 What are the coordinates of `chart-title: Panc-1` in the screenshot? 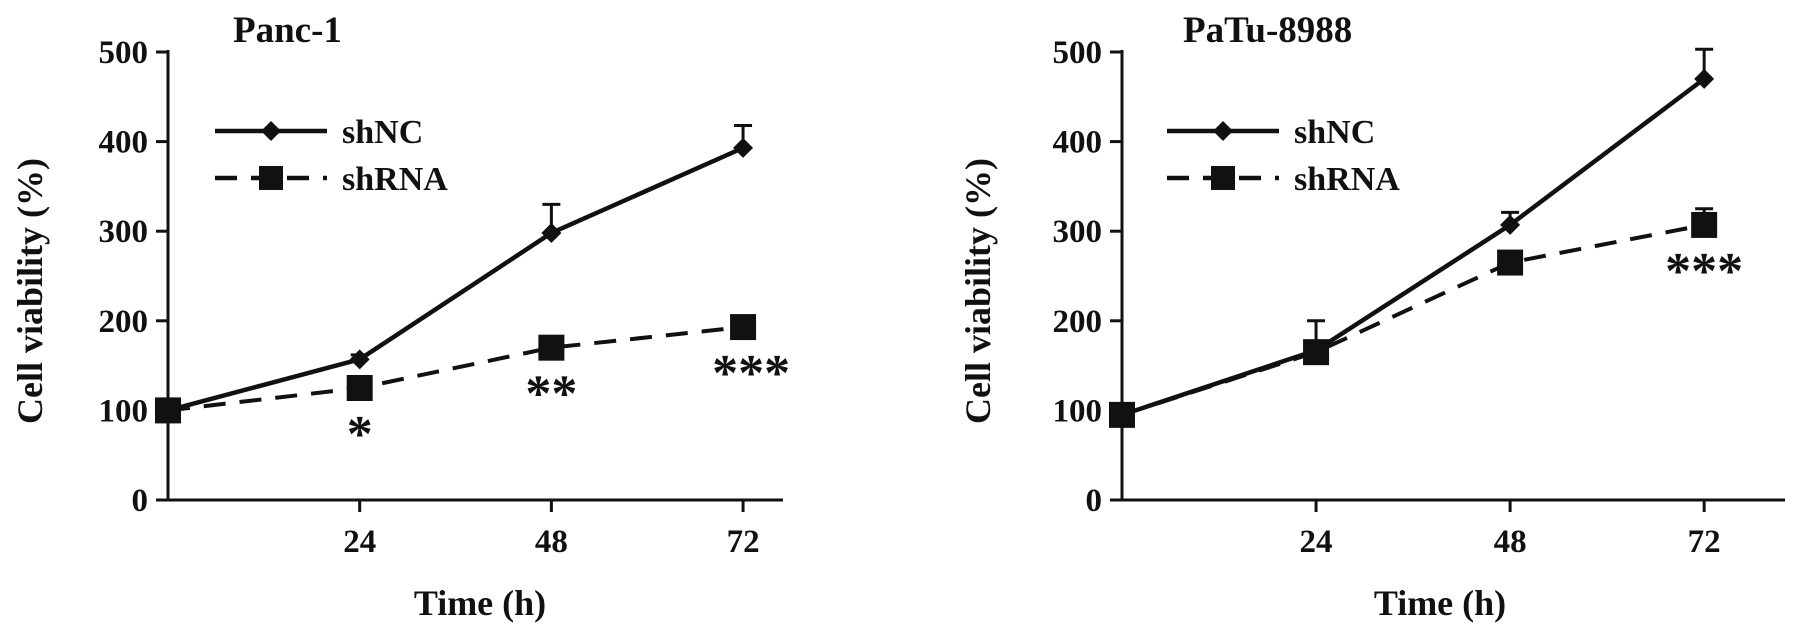 It's located at (287, 30).